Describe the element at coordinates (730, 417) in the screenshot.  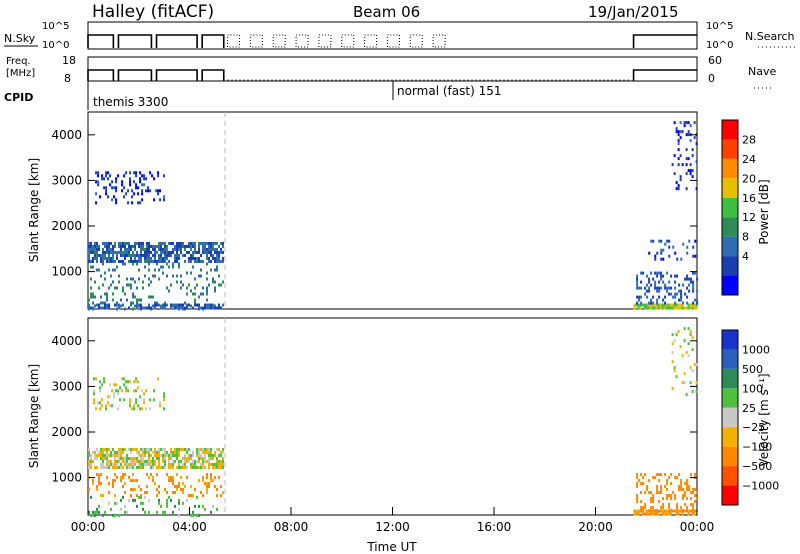
I see `colorbar-frame` at that location.